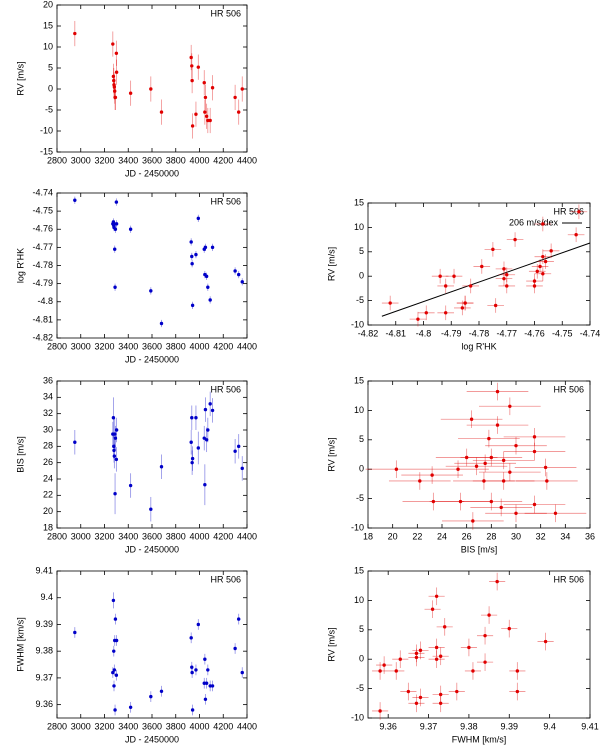 The height and width of the screenshot is (752, 600). What do you see at coordinates (479, 454) in the screenshot?
I see `plot-frame` at bounding box center [479, 454].